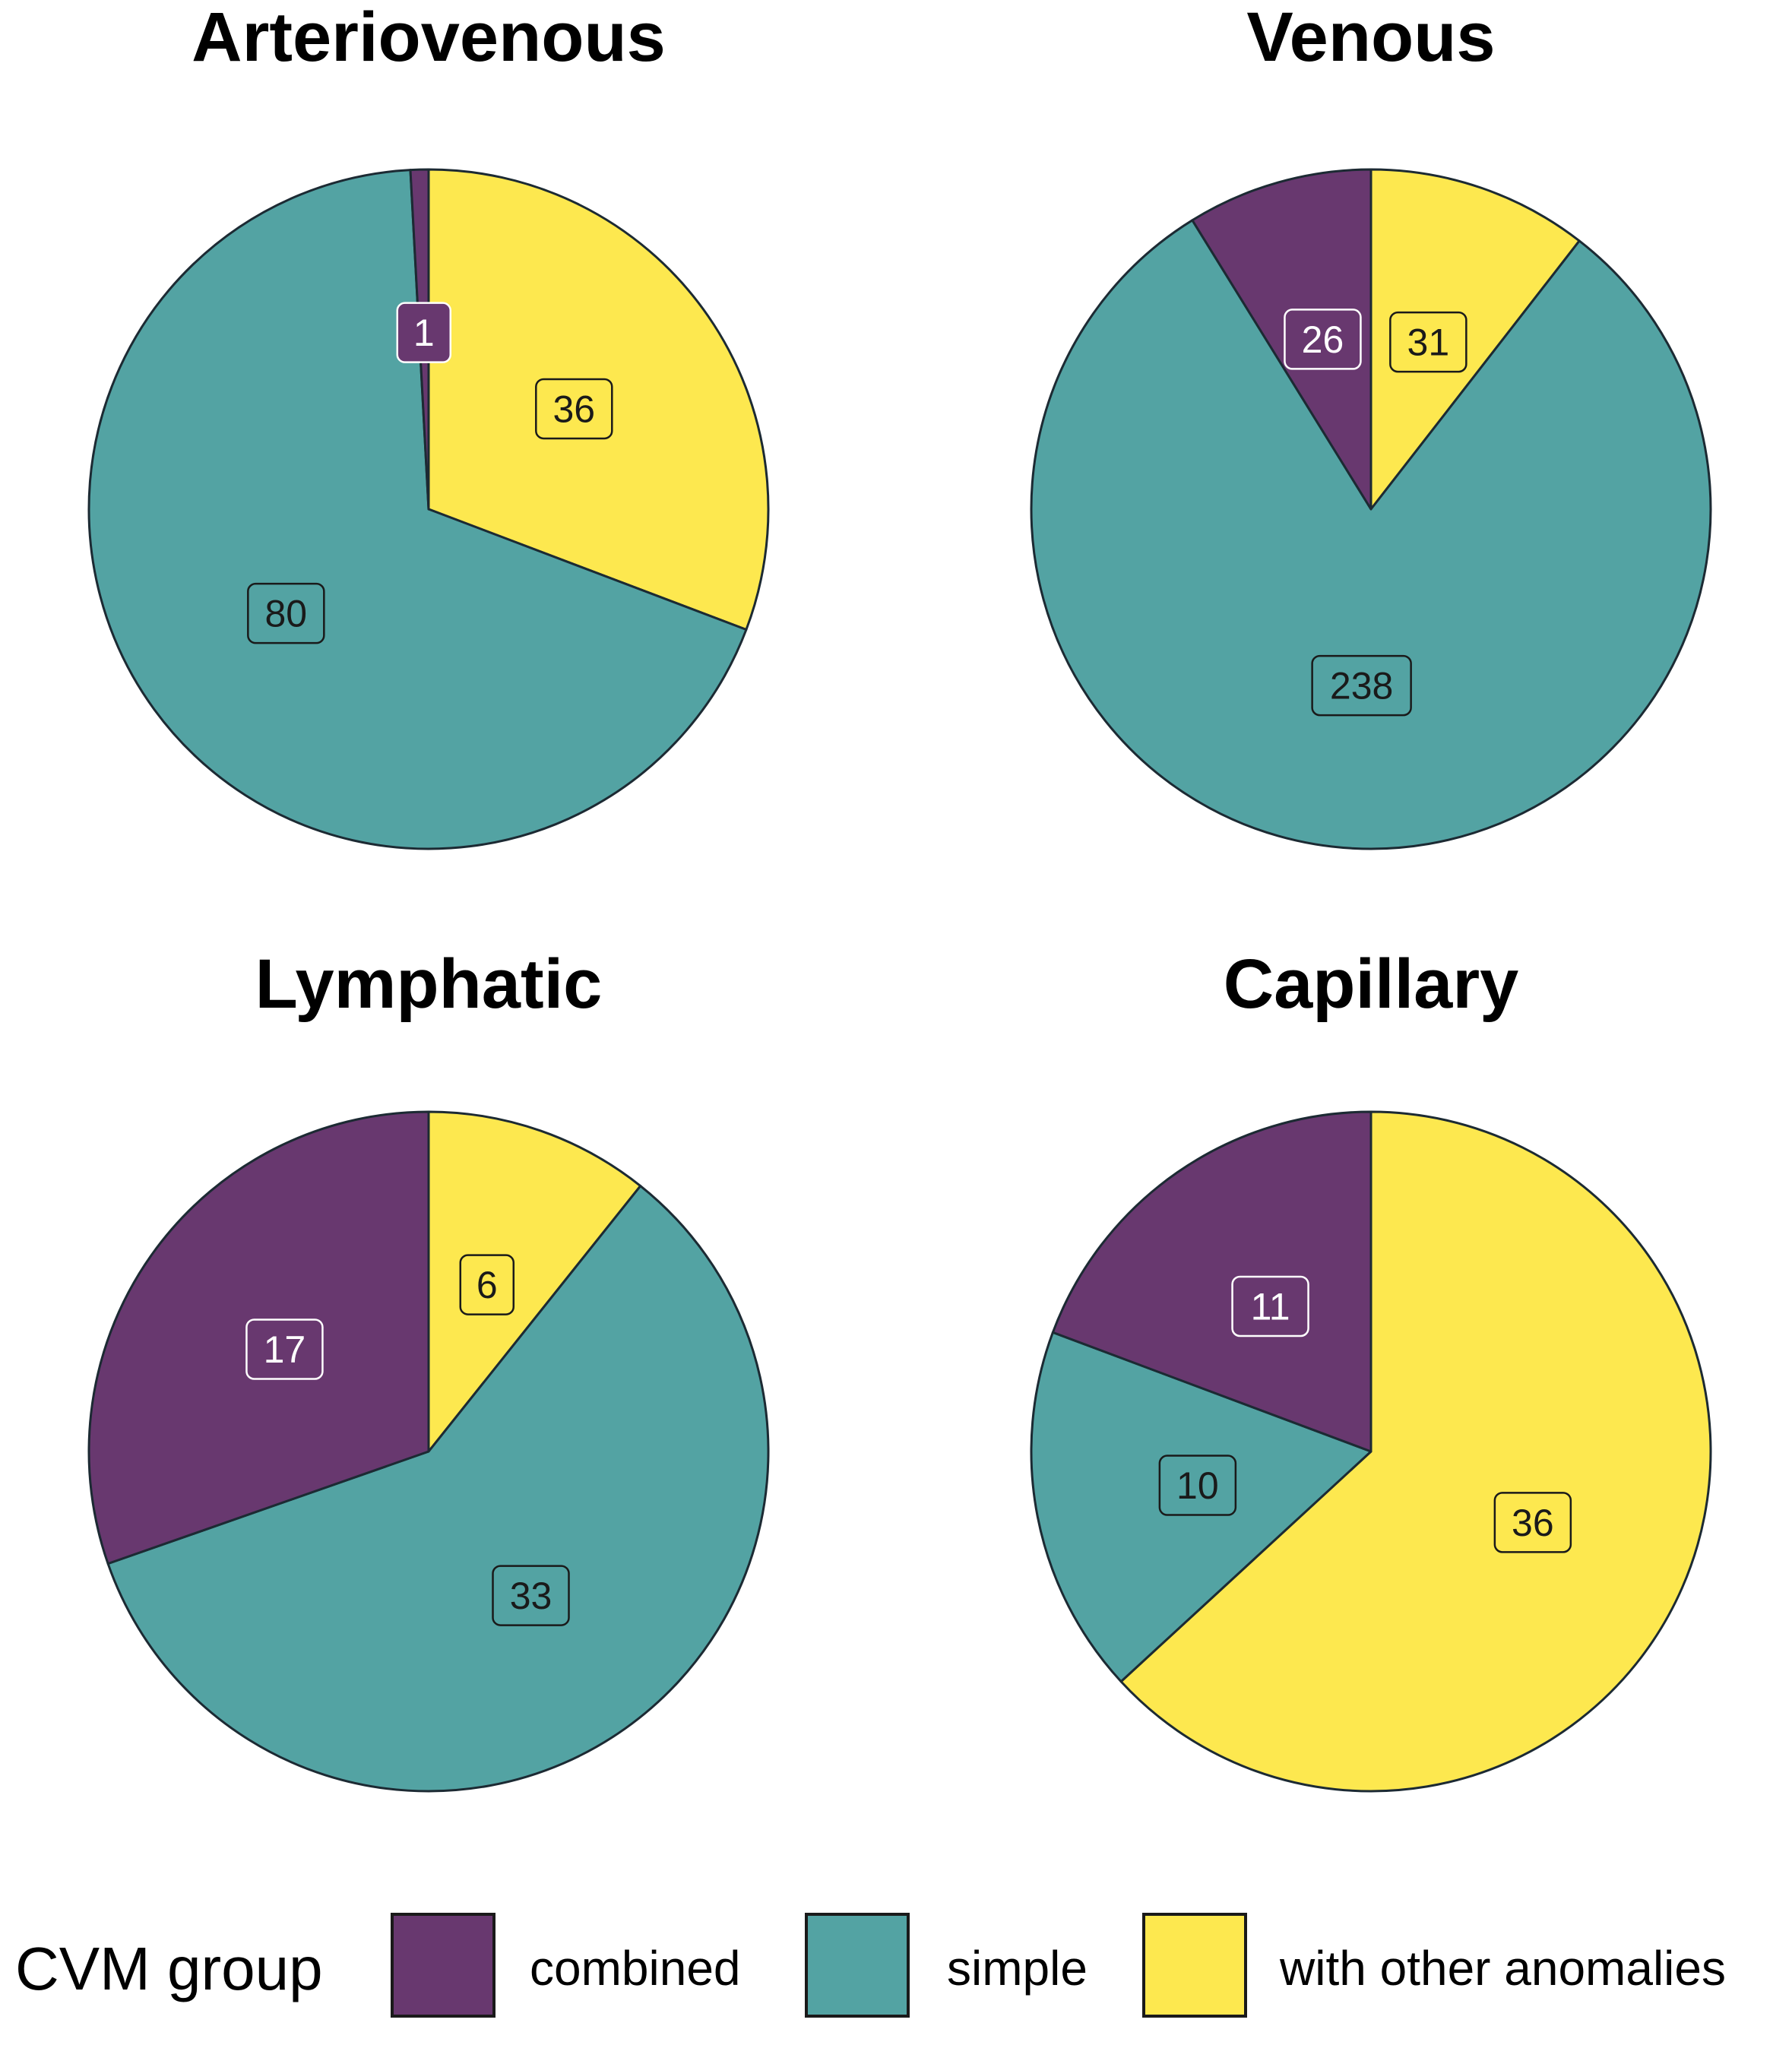 Image resolution: width=1792 pixels, height=2045 pixels. I want to click on slice-label: 11, so click(1270, 1306).